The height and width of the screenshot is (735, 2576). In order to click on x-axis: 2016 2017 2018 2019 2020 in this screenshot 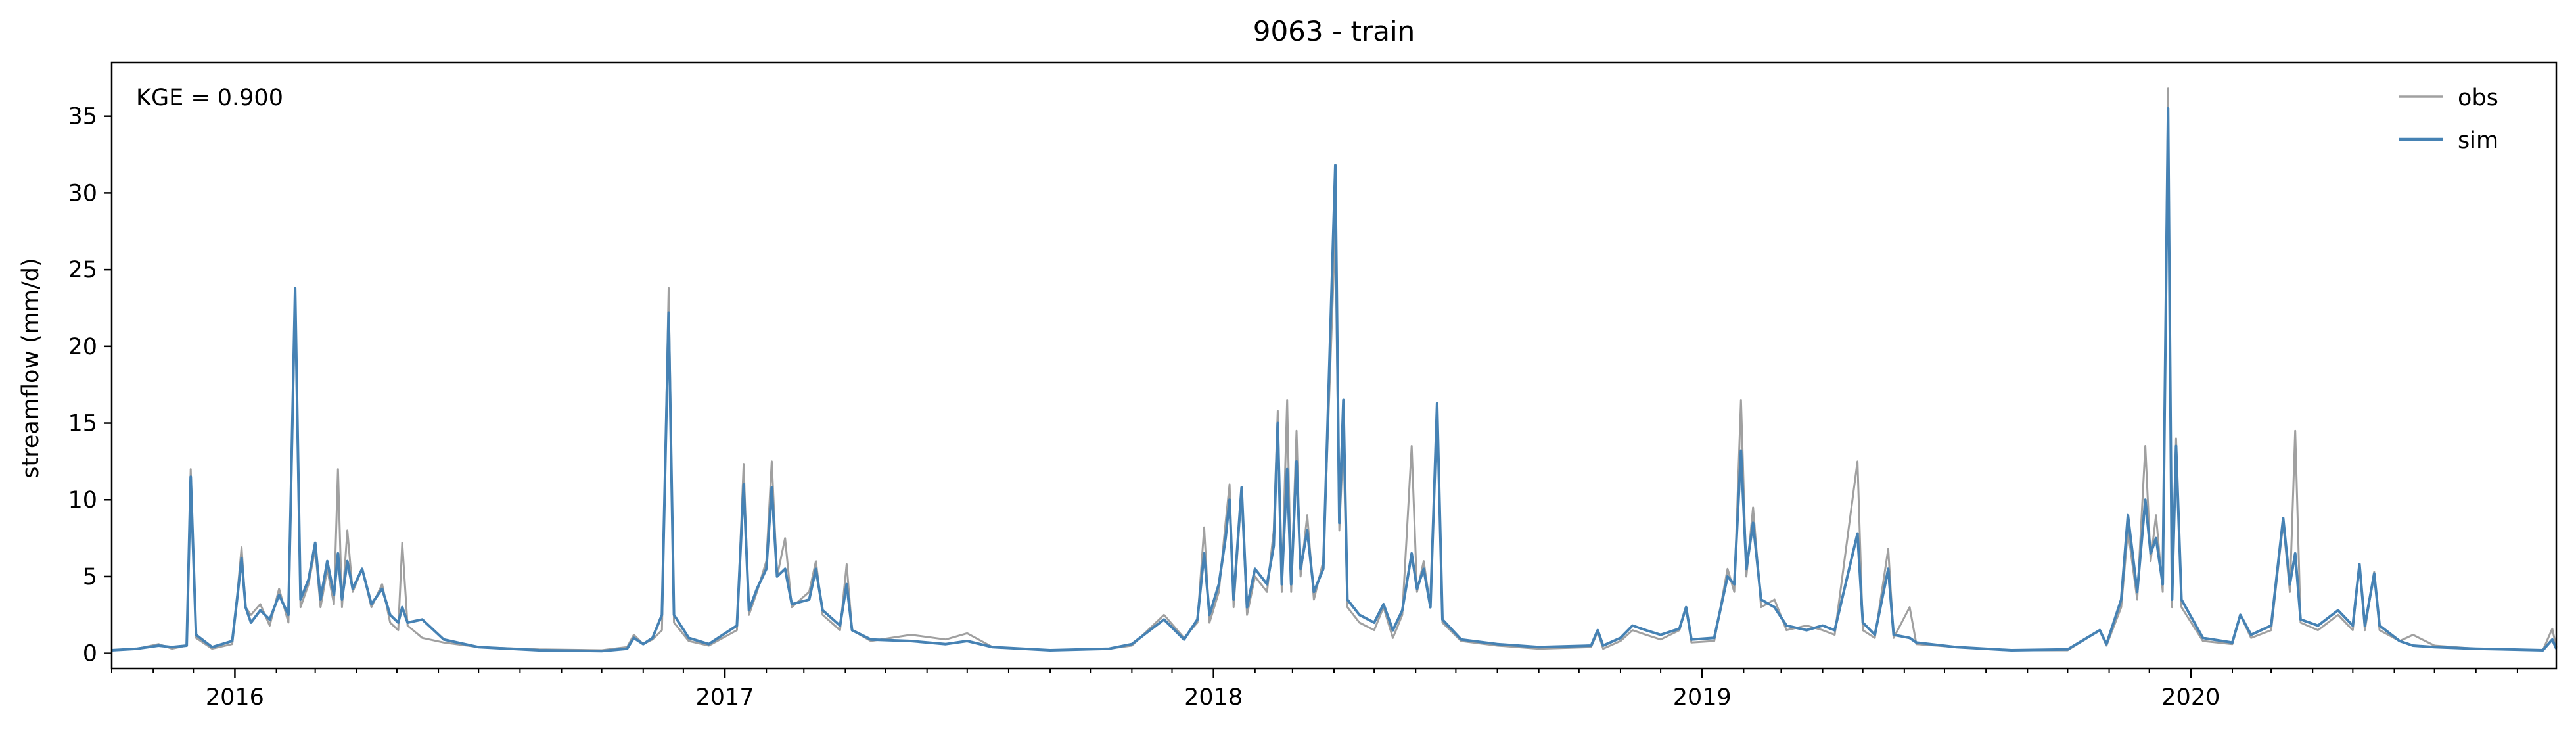, I will do `click(1315, 690)`.